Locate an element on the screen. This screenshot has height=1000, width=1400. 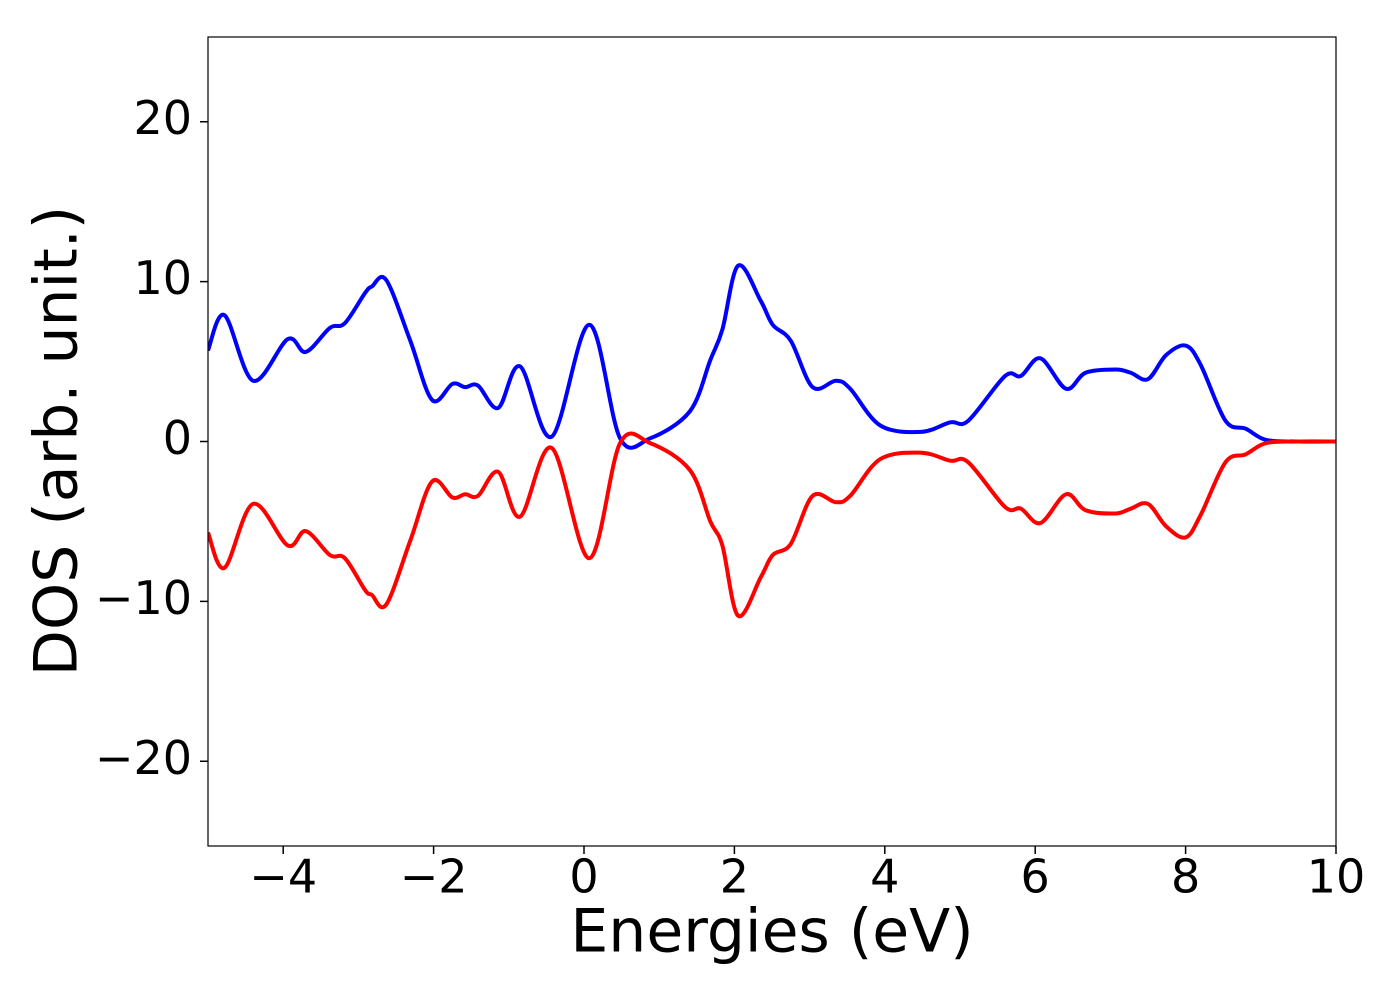
x-tick-label: −2 is located at coordinates (434, 877).